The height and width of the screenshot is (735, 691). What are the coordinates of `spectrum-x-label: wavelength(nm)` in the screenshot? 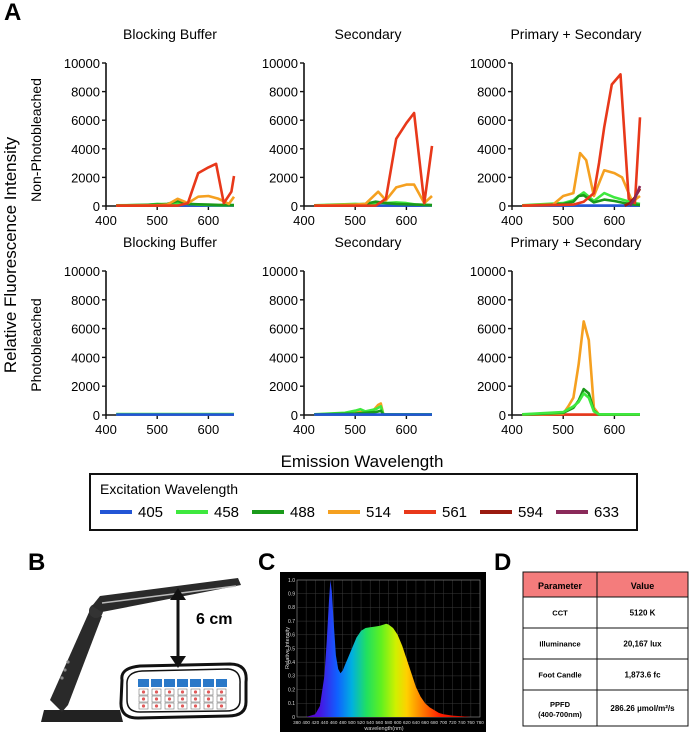 It's located at (383, 729).